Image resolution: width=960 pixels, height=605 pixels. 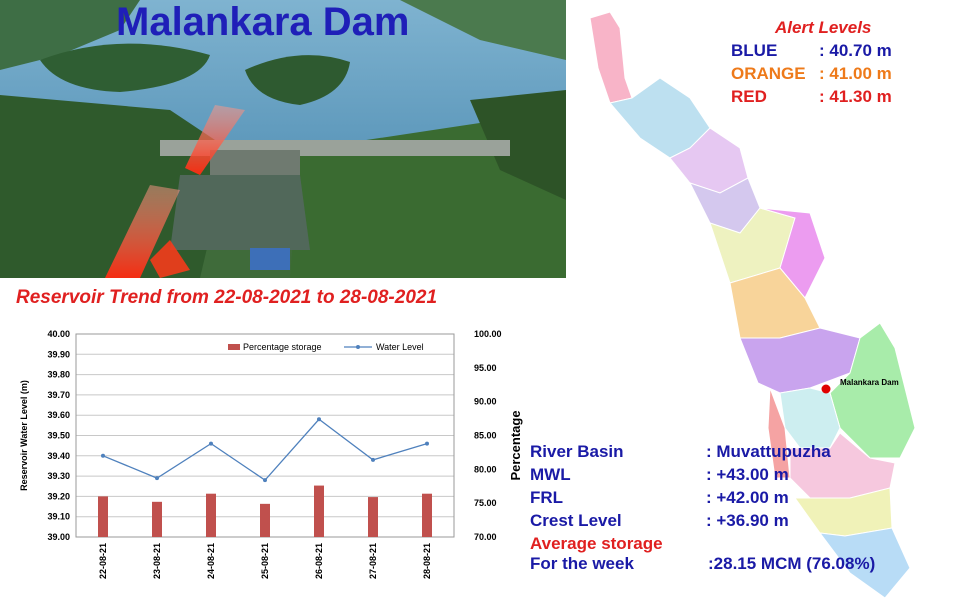 I want to click on y-tick-label: 39.50, so click(x=58, y=436).